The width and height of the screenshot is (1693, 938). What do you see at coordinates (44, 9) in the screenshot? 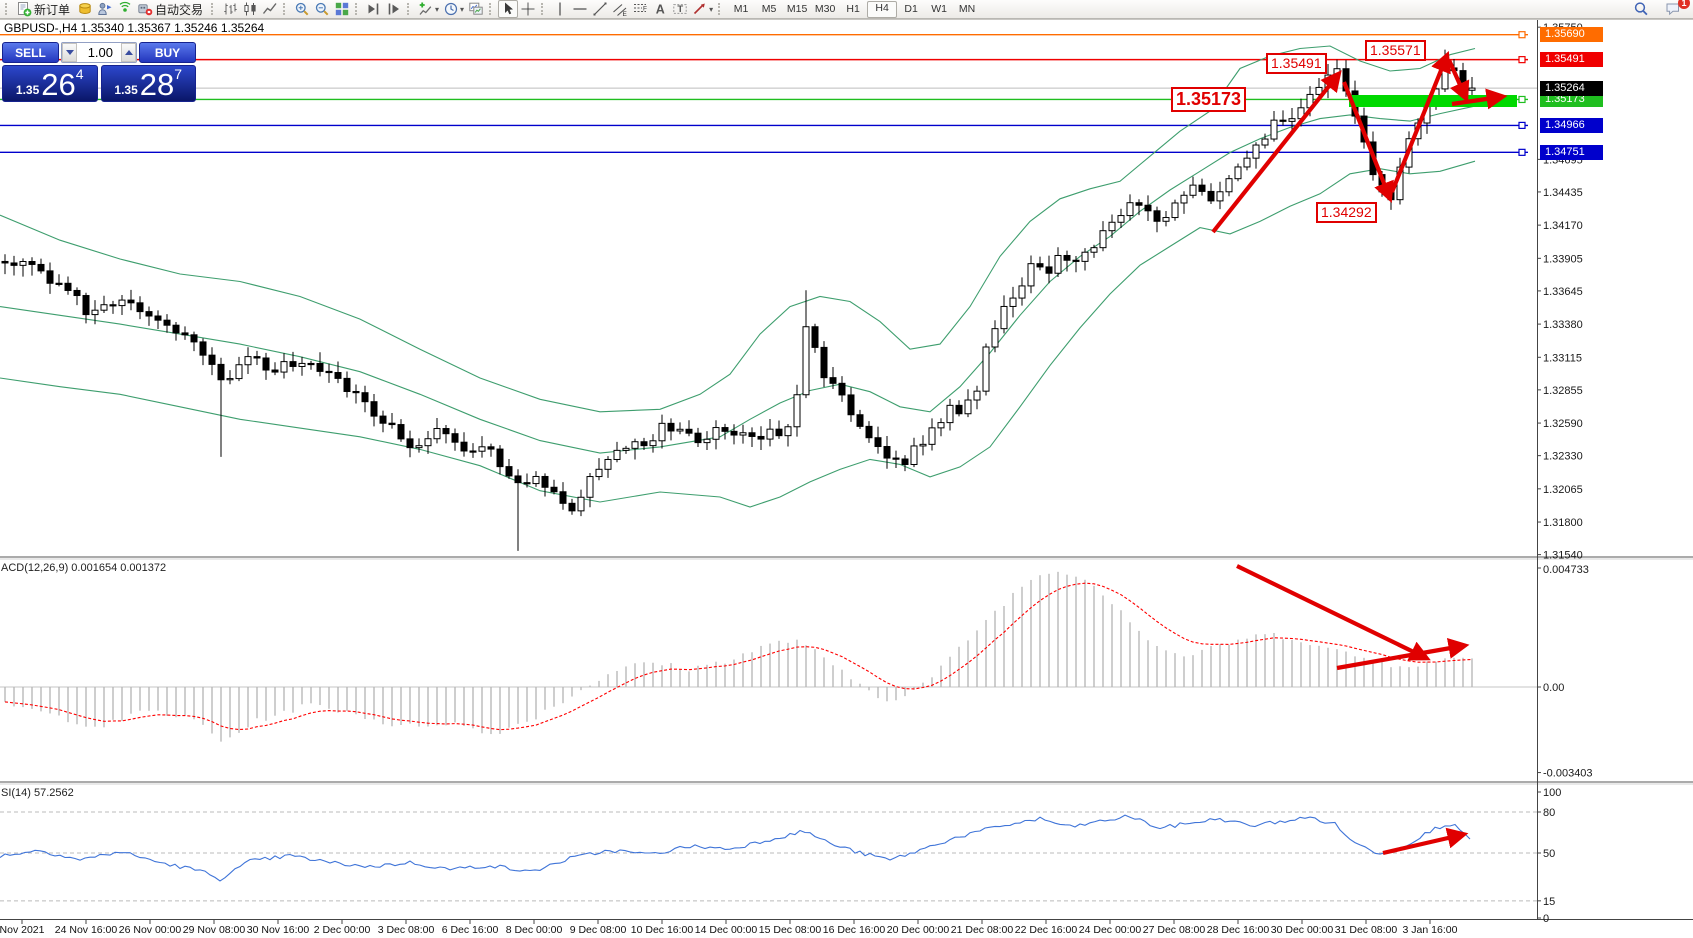
I see `new-order-button: 新订单` at bounding box center [44, 9].